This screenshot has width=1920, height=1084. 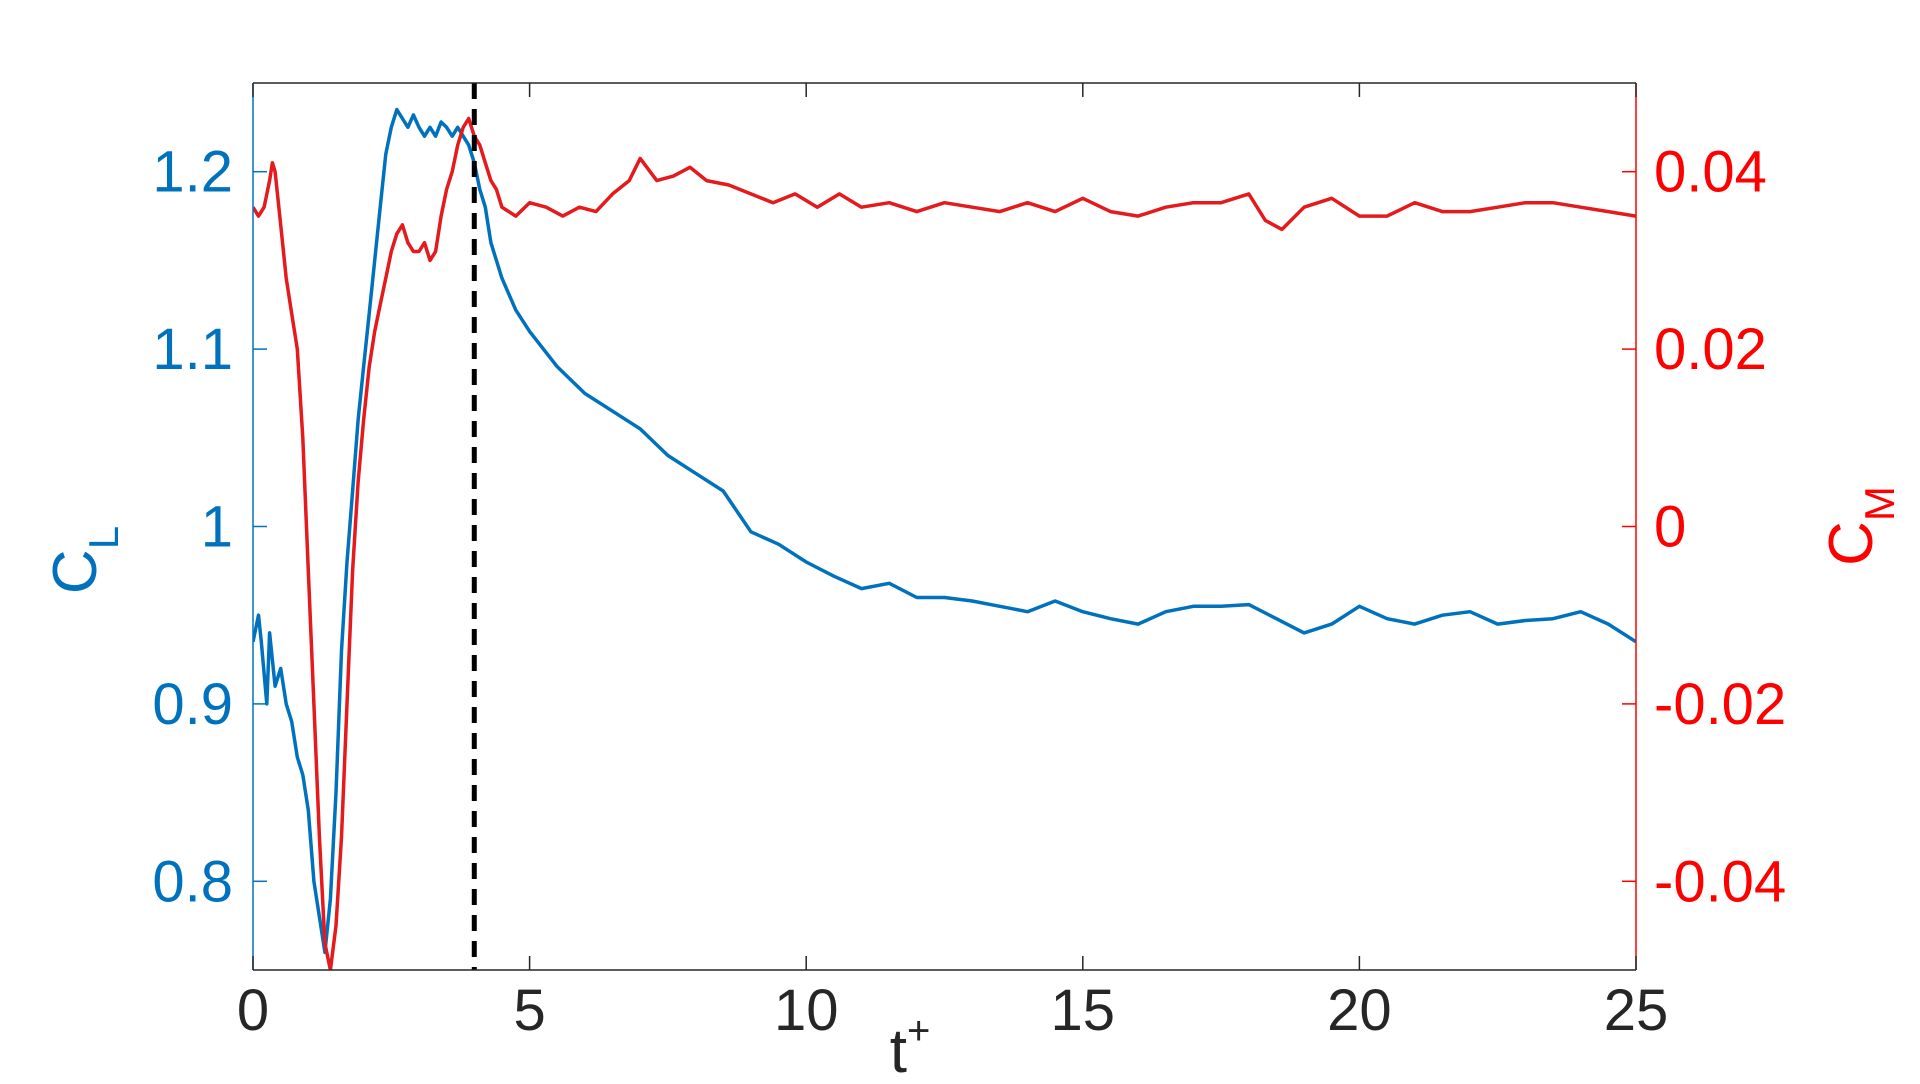 I want to click on y-right-tick-label: 0, so click(x=1670, y=527).